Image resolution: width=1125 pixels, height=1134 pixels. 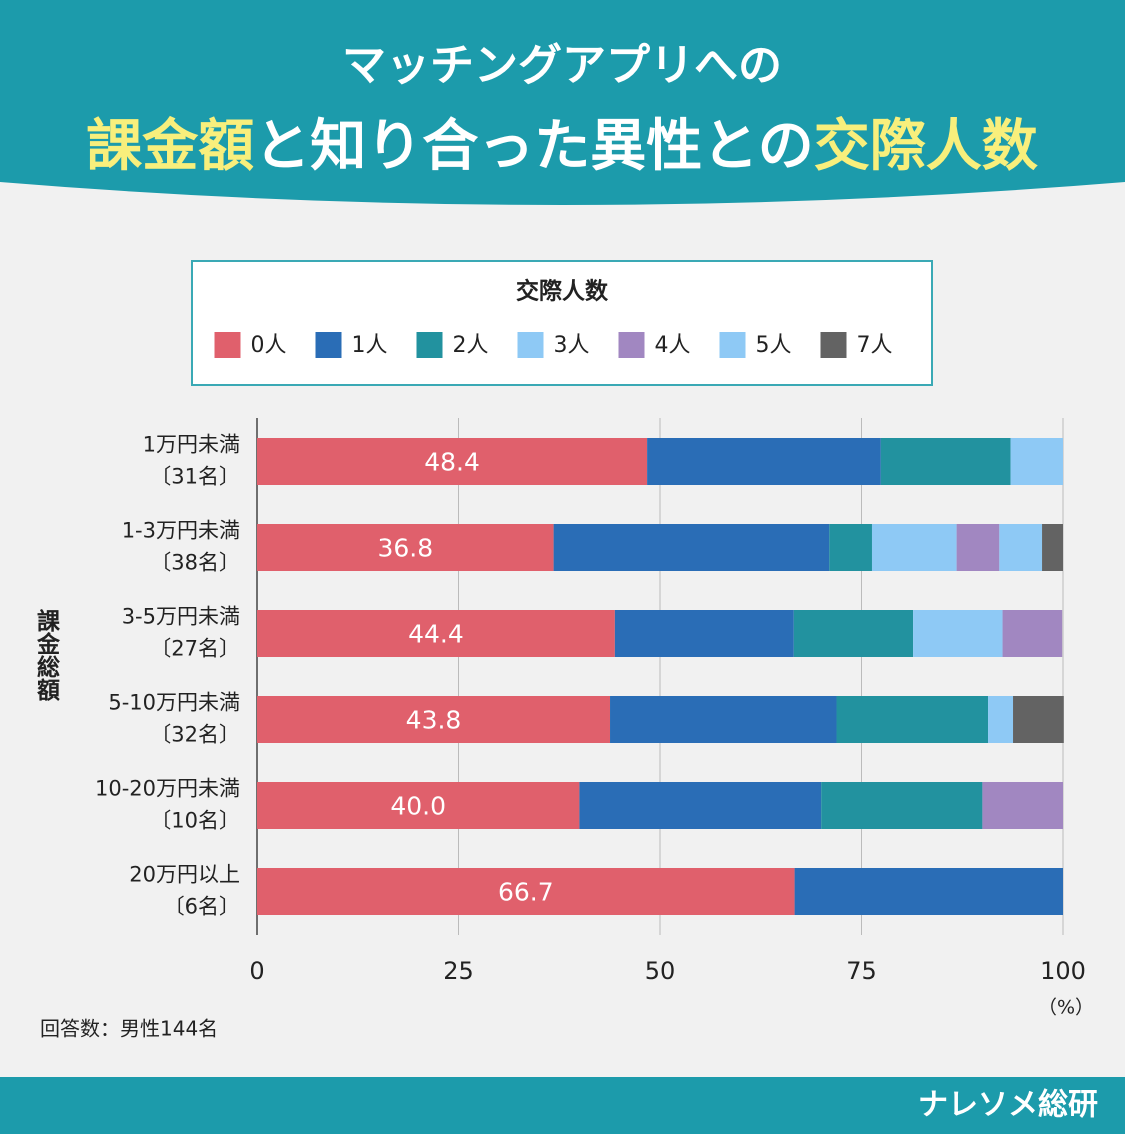 I want to click on y-tick-label: 5-10万円未満, so click(x=174, y=703).